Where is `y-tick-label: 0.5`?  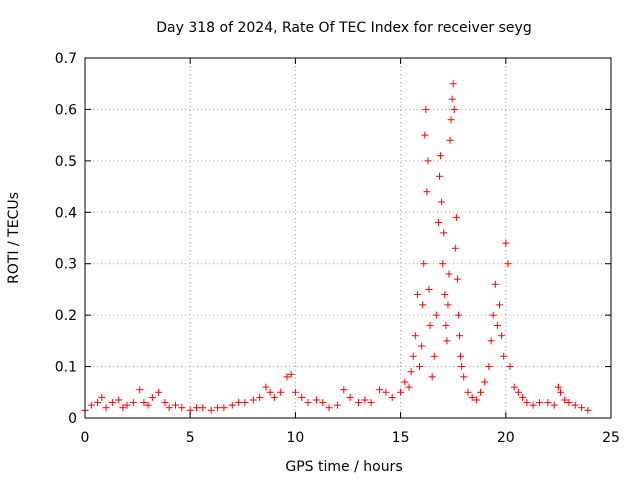
y-tick-label: 0.5 is located at coordinates (66, 162).